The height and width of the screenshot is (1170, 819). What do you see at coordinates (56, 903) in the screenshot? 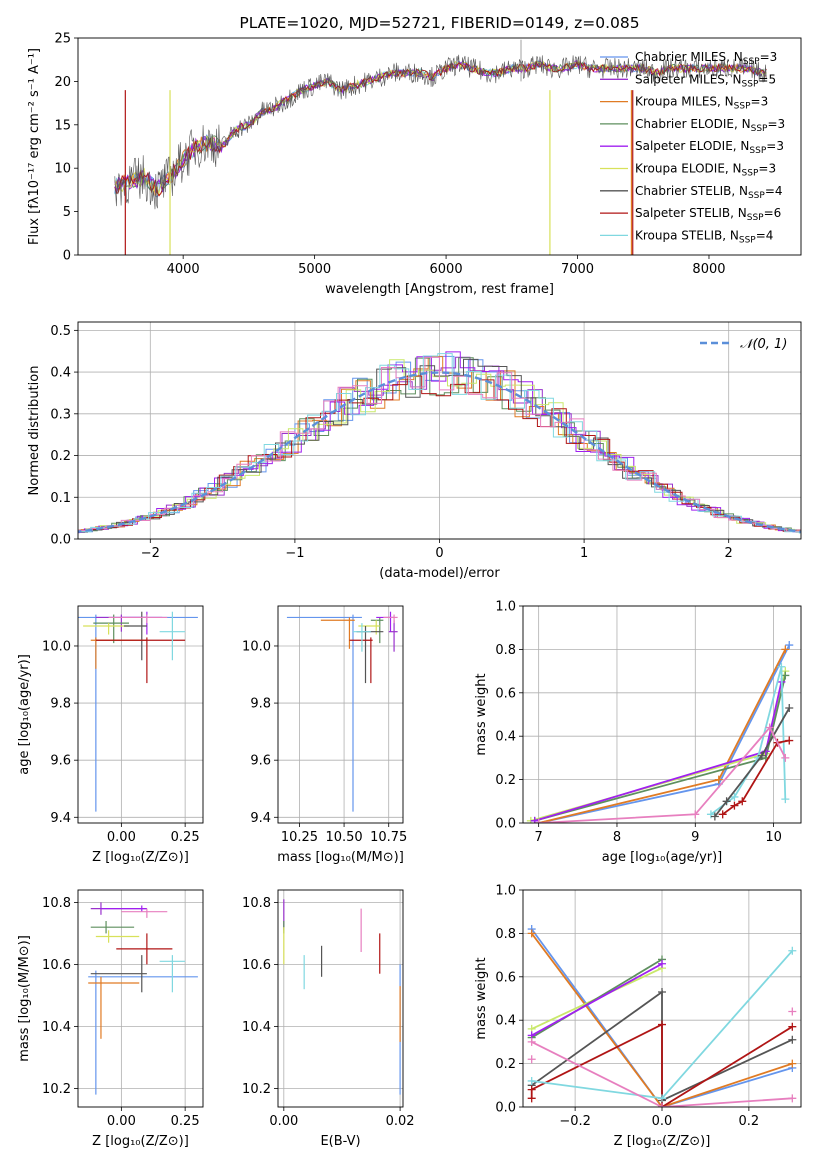
I see `mass_vs_Z-ytick-label-3: 10.8` at bounding box center [56, 903].